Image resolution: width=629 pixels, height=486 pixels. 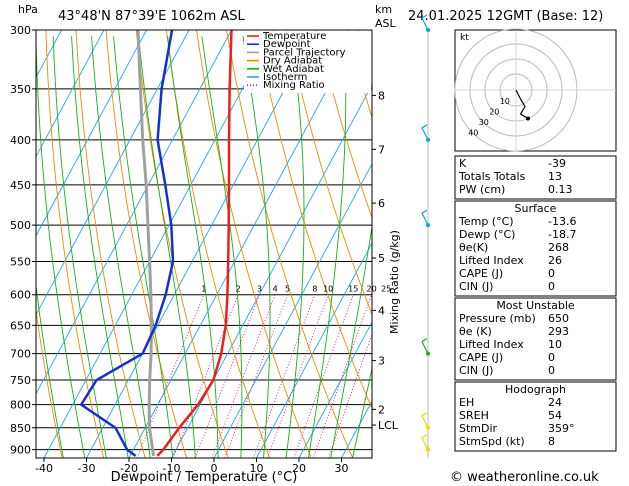 What do you see at coordinates (560, 189) in the screenshot?
I see `index-row-value: 0.13` at bounding box center [560, 189].